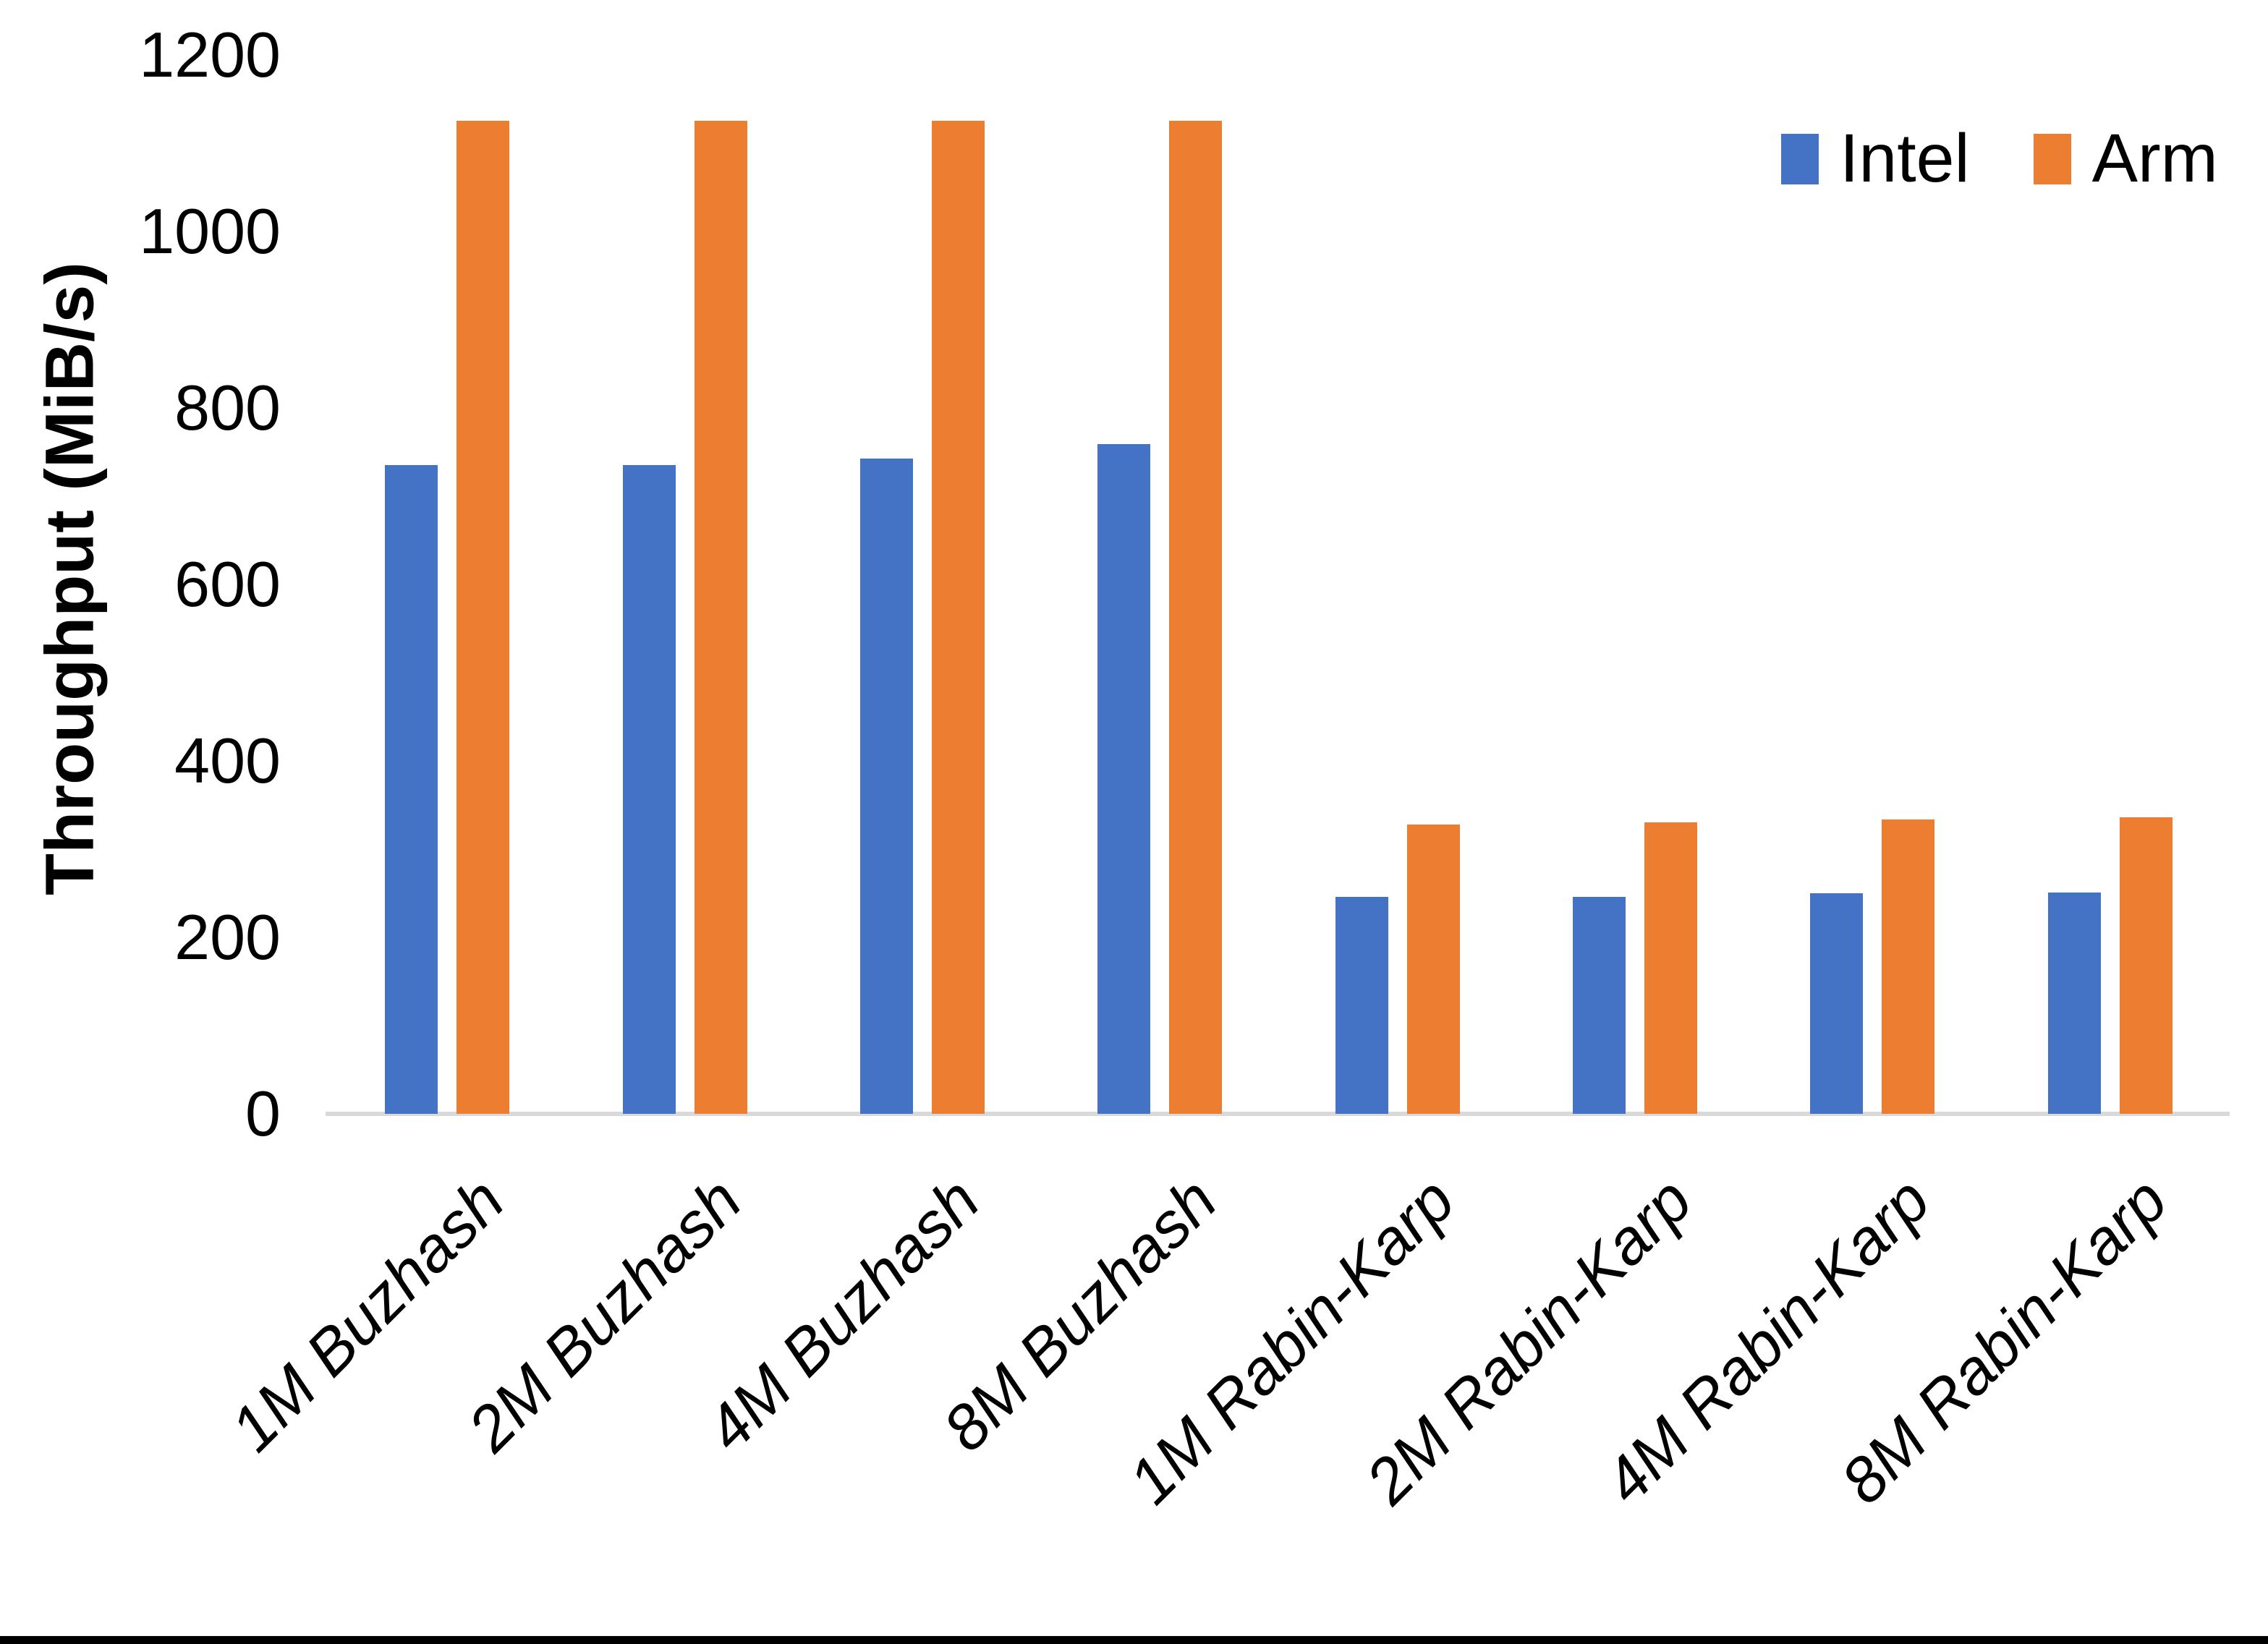 The image size is (2268, 1644). Describe the element at coordinates (1800, 158) in the screenshot. I see `legend-swatch-intel` at that location.